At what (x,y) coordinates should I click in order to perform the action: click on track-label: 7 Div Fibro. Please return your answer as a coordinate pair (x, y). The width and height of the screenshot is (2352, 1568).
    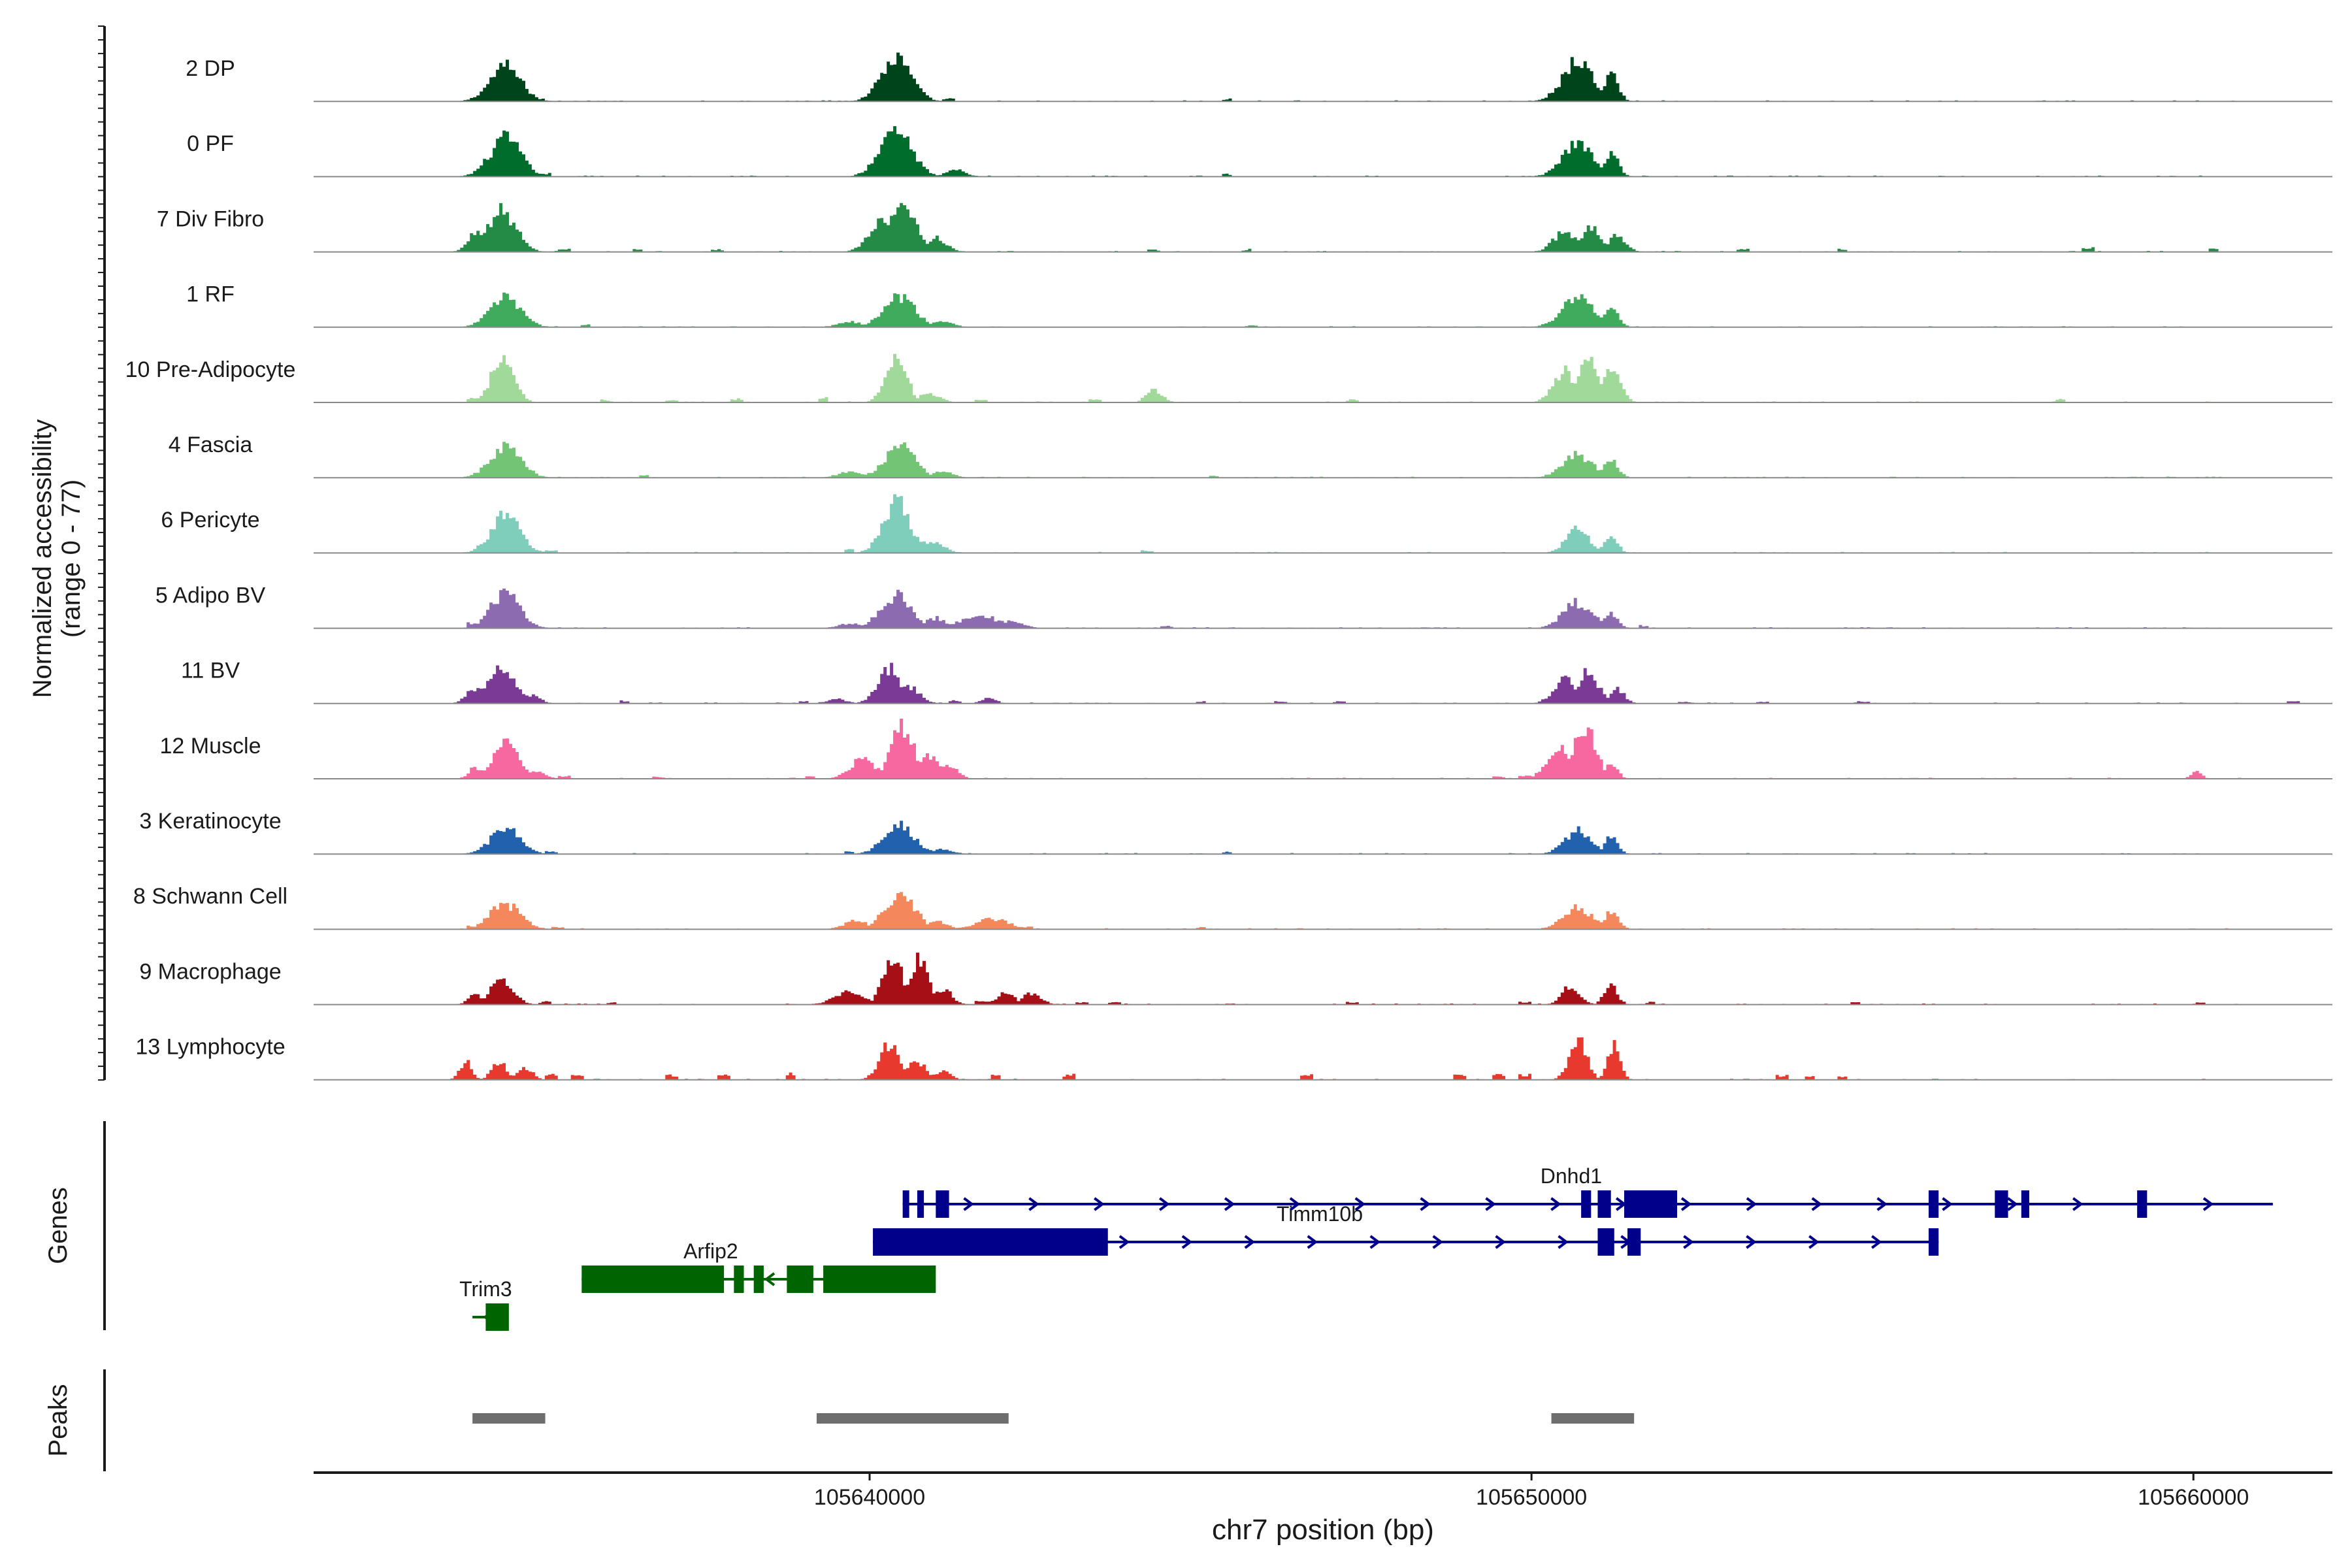
    Looking at the image, I should click on (210, 218).